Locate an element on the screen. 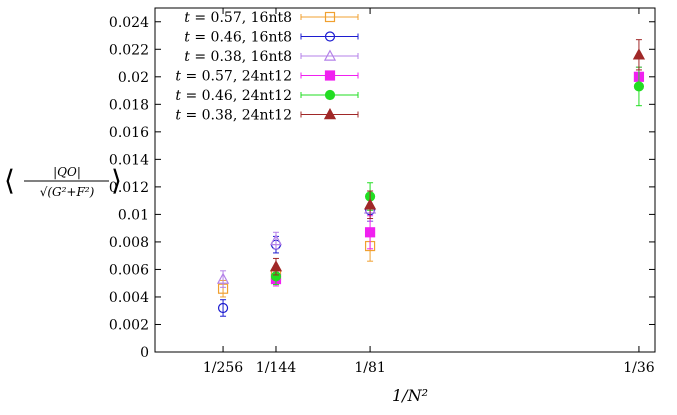  y-tick-label: 0.006 is located at coordinates (129, 270).